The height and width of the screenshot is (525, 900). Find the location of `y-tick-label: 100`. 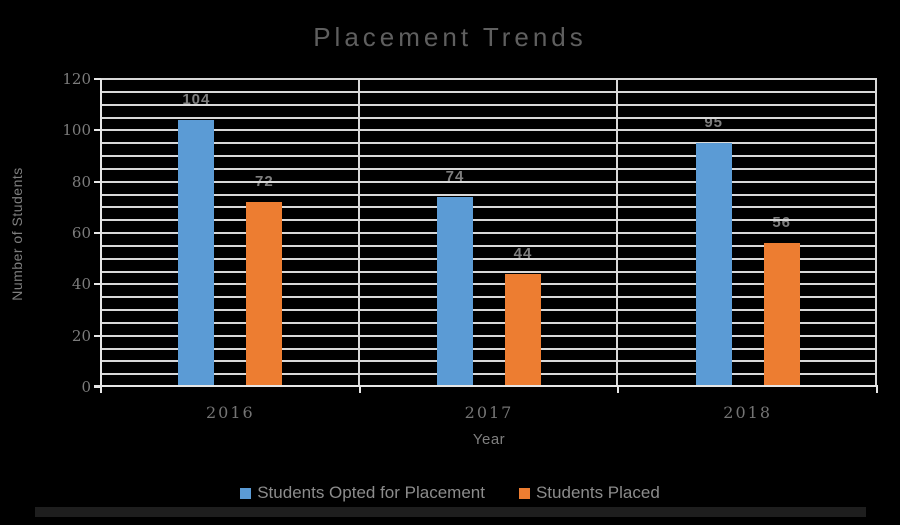

y-tick-label: 100 is located at coordinates (76, 130).